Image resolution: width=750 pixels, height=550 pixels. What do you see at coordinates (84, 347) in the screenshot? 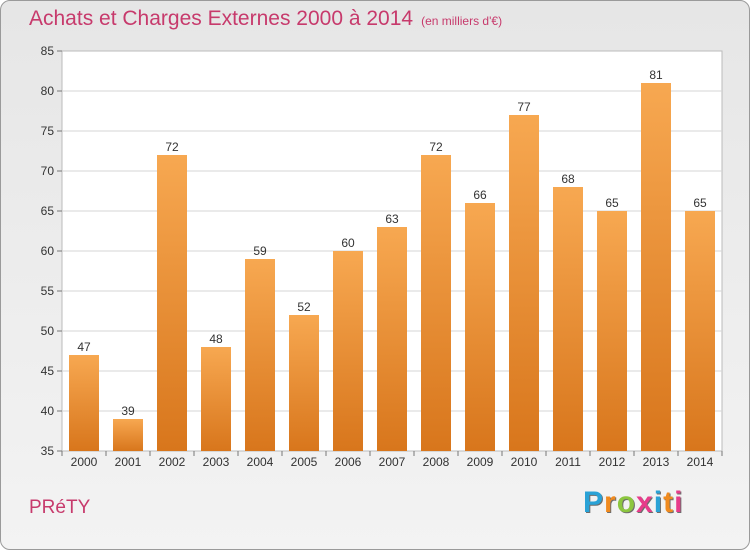
I see `value-label: 47` at bounding box center [84, 347].